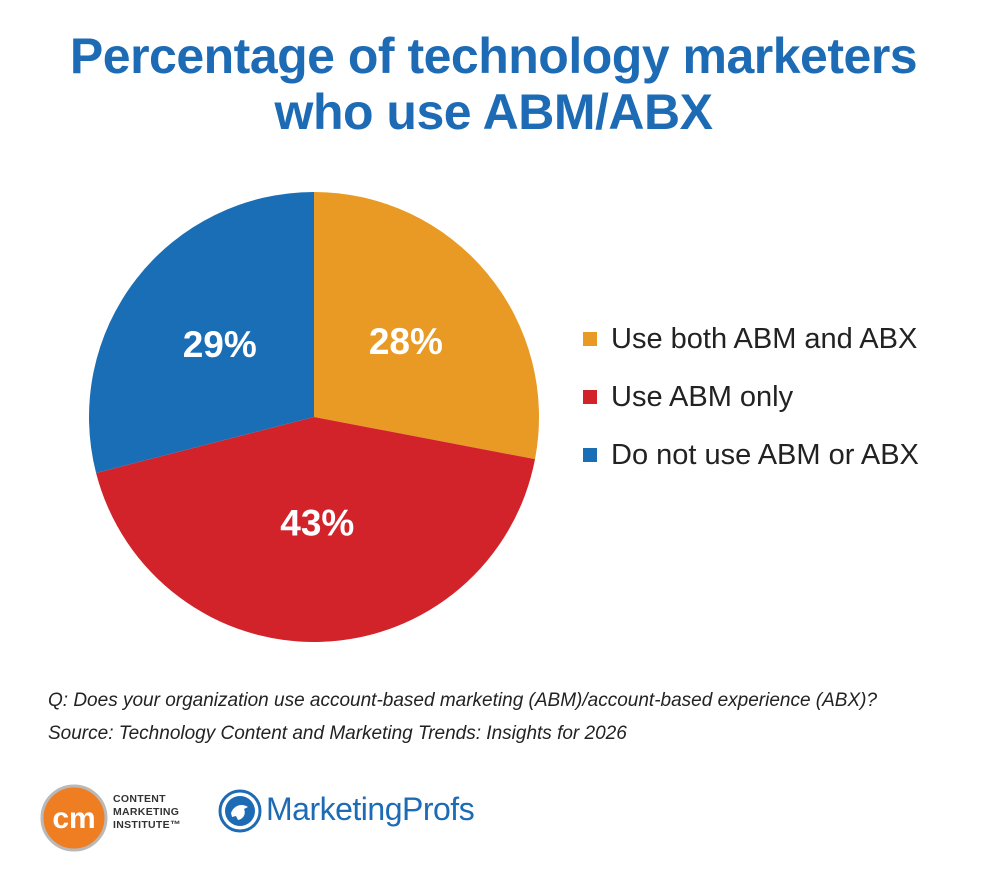  I want to click on legend-item-both: Use both ABM and ABX, so click(751, 339).